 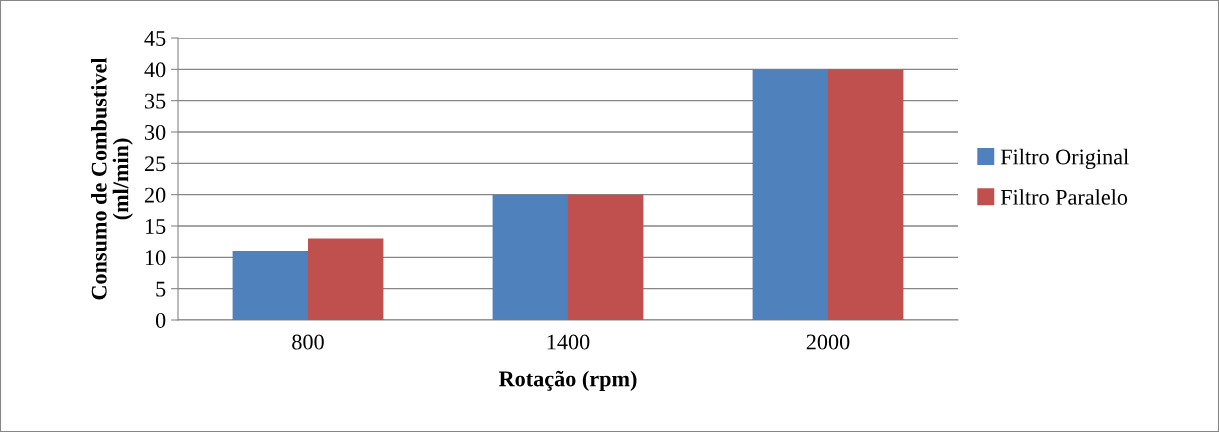 What do you see at coordinates (308, 342) in the screenshot?
I see `x-tick-label: 800` at bounding box center [308, 342].